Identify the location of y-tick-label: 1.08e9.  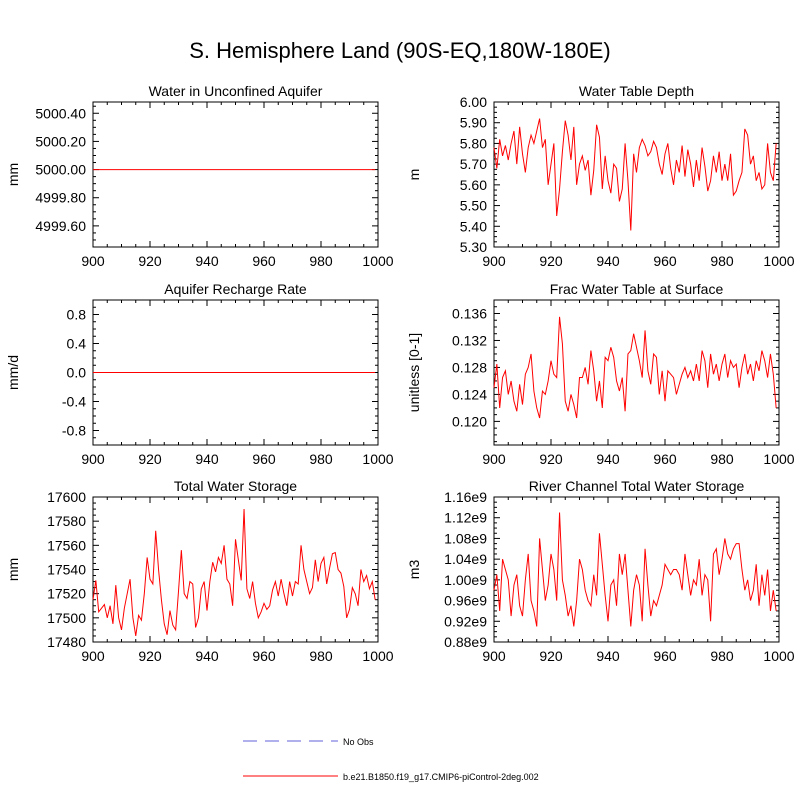
(465, 538).